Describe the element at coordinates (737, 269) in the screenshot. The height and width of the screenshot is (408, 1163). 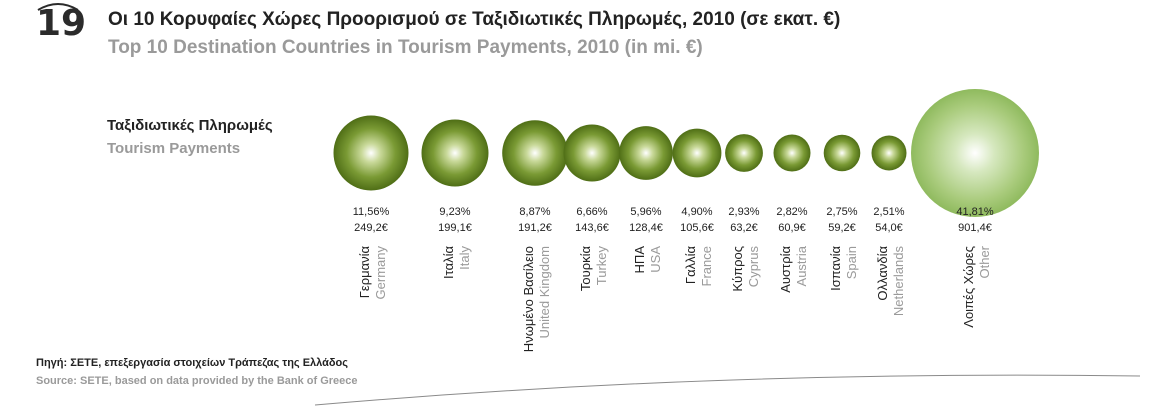
I see `country-label-greek-6: Κύπρος` at that location.